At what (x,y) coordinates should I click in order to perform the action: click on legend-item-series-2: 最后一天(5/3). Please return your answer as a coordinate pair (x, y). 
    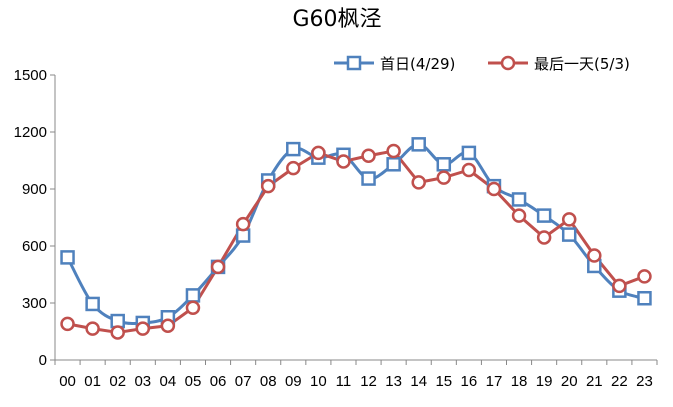
    Looking at the image, I should click on (559, 64).